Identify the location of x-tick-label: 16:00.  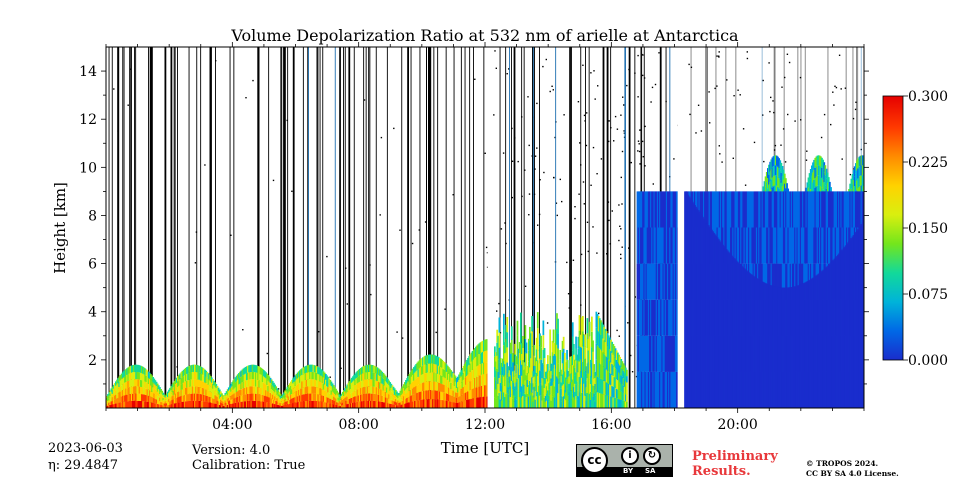
(611, 425).